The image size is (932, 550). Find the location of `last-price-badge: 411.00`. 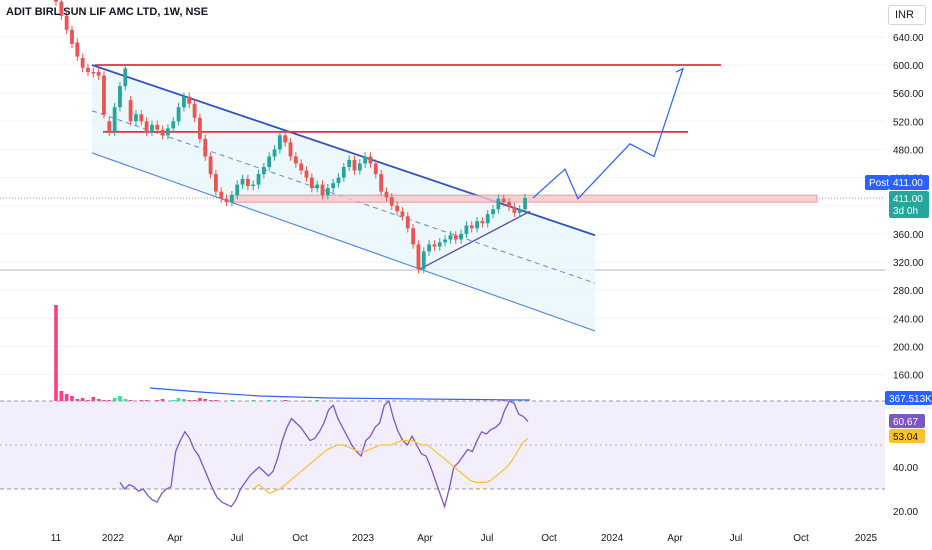

last-price-badge: 411.00 is located at coordinates (908, 183).